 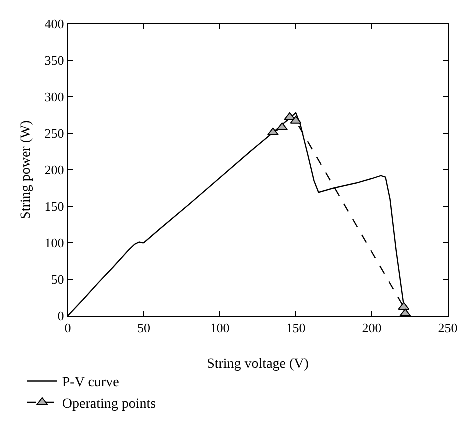 I want to click on x-tick-label: 150, so click(x=296, y=328).